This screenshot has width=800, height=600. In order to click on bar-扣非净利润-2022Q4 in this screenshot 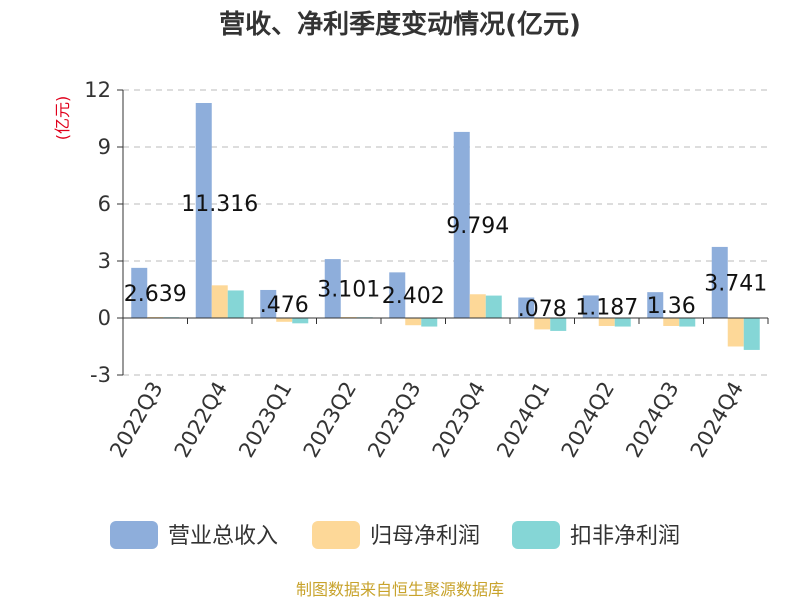, I will do `click(235, 304)`.